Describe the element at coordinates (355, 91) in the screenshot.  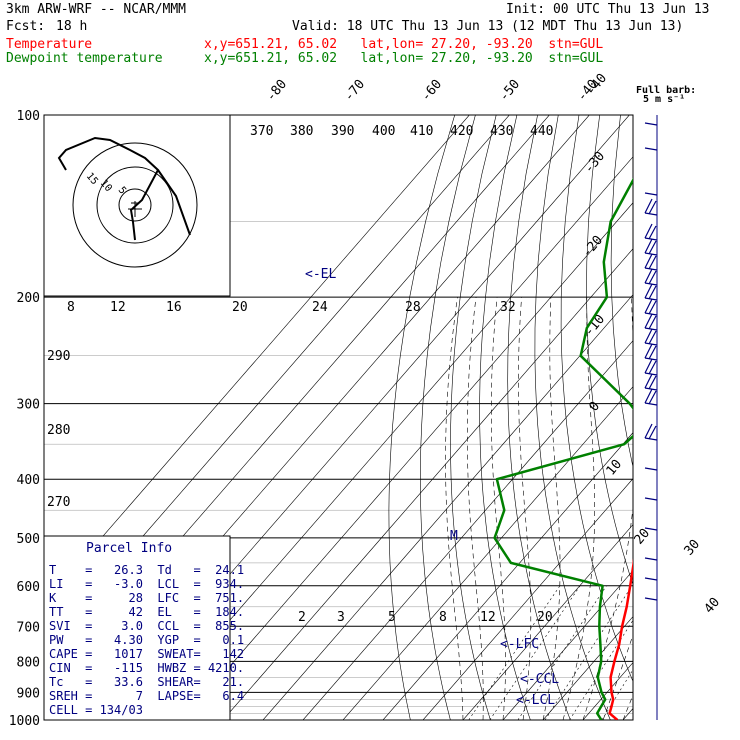
I see `upper-isotherm-label--70: -70` at that location.